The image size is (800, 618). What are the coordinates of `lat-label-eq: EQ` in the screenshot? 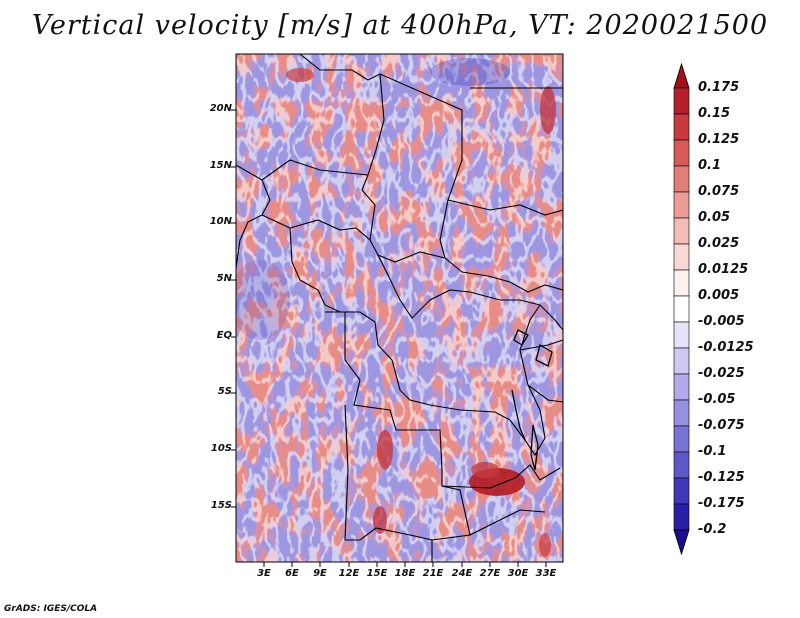 It's located at (224, 335).